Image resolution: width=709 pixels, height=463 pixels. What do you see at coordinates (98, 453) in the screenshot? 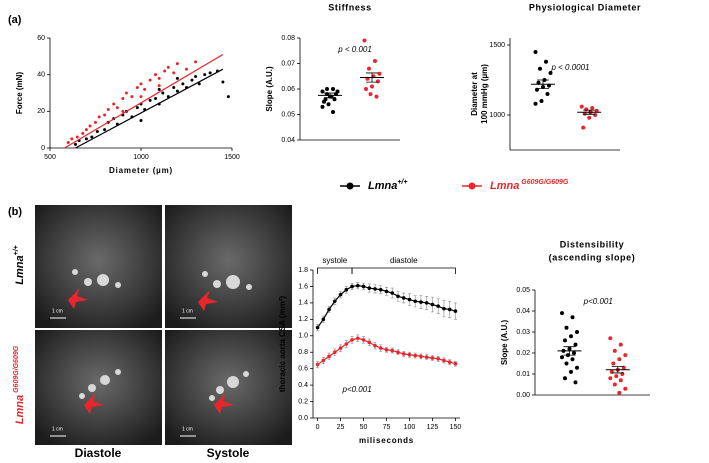
I see `column-label: Diastole` at bounding box center [98, 453].